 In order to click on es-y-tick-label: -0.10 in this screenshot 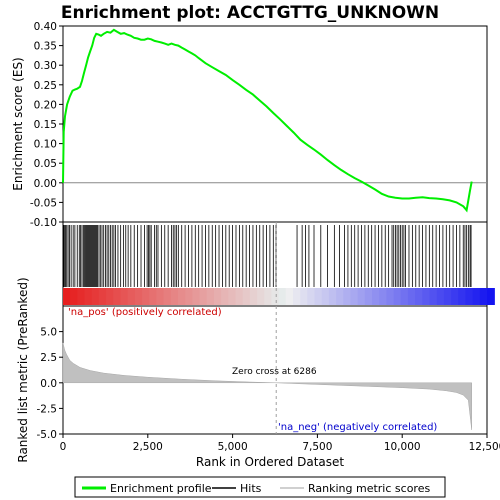, I will do `click(43, 223)`.